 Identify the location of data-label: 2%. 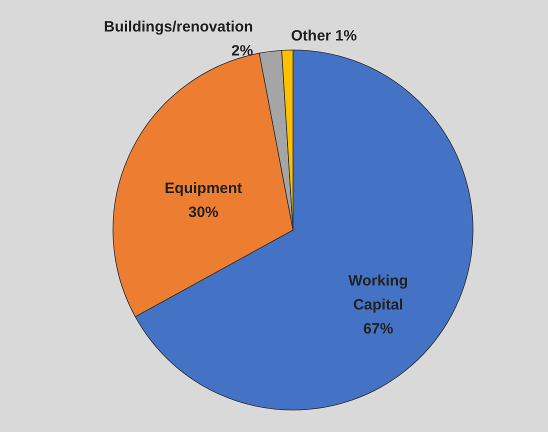
(242, 51).